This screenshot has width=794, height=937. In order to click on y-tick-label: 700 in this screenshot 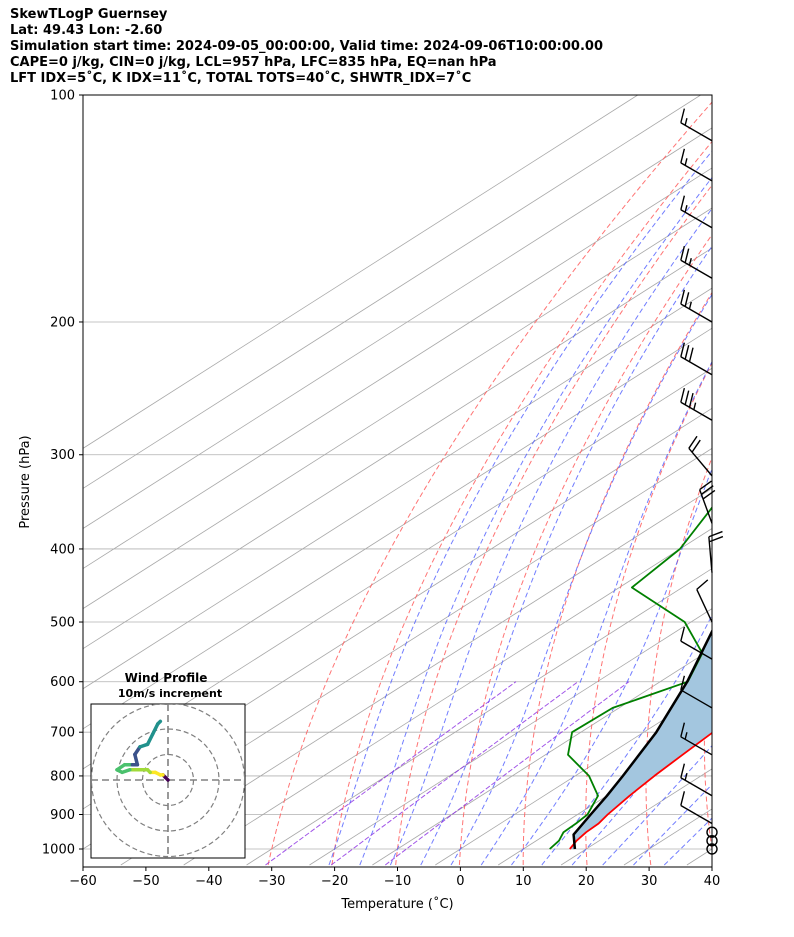, I will do `click(62, 733)`.